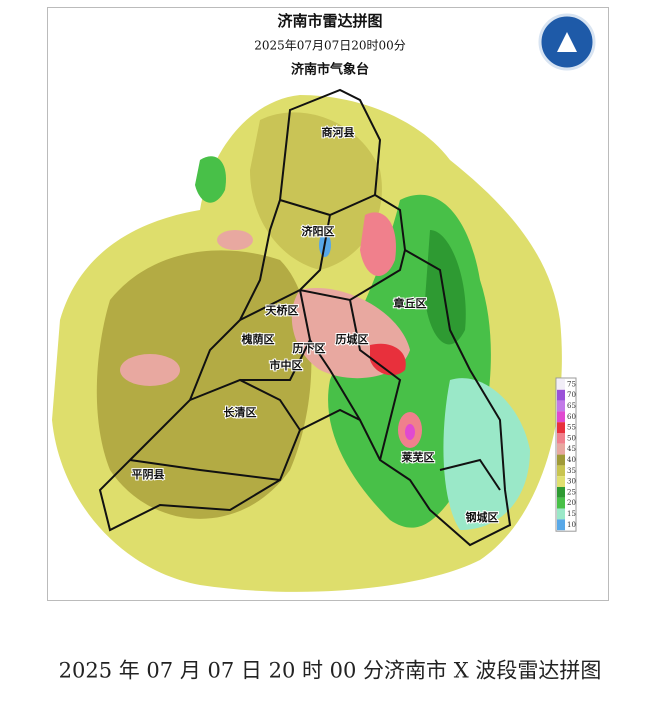 The width and height of the screenshot is (660, 708). Describe the element at coordinates (282, 310) in the screenshot. I see `district-label: 天桥区` at that location.